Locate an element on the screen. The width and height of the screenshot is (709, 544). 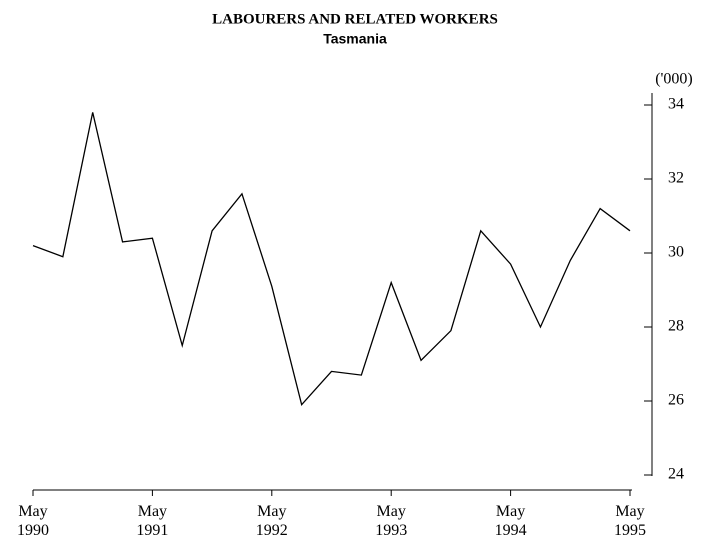
y-tick-label: 24 is located at coordinates (676, 474).